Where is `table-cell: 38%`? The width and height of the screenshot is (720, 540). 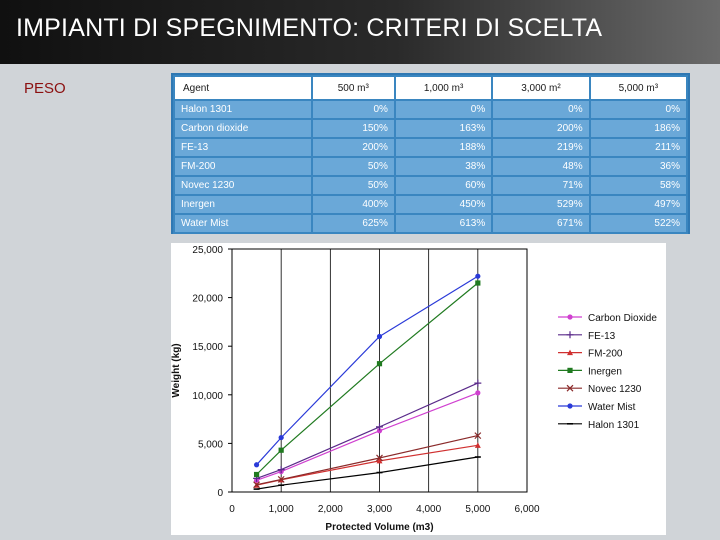
table-cell: 38% is located at coordinates (443, 166).